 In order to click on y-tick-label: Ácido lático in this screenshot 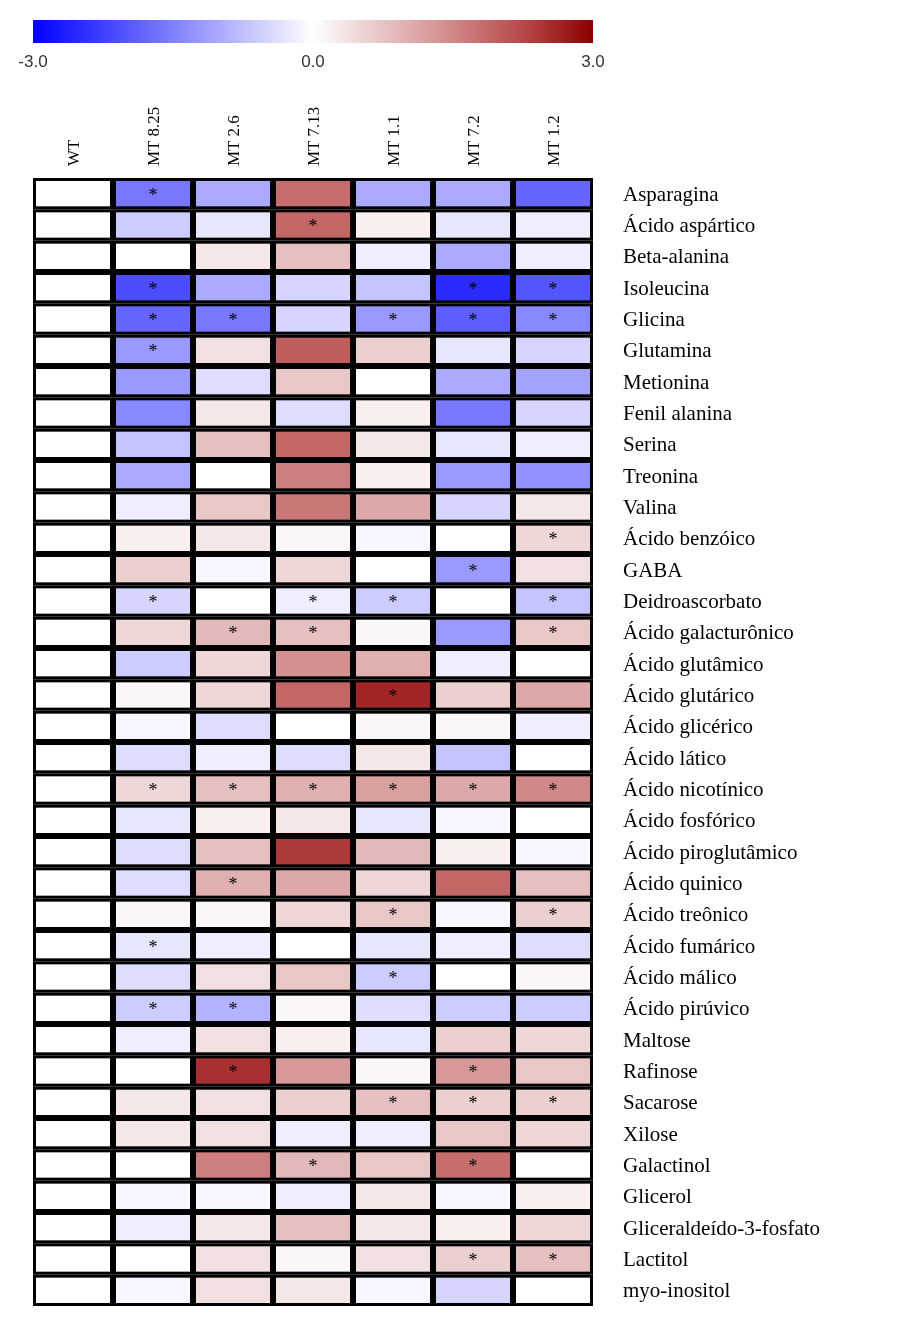, I will do `click(675, 757)`.